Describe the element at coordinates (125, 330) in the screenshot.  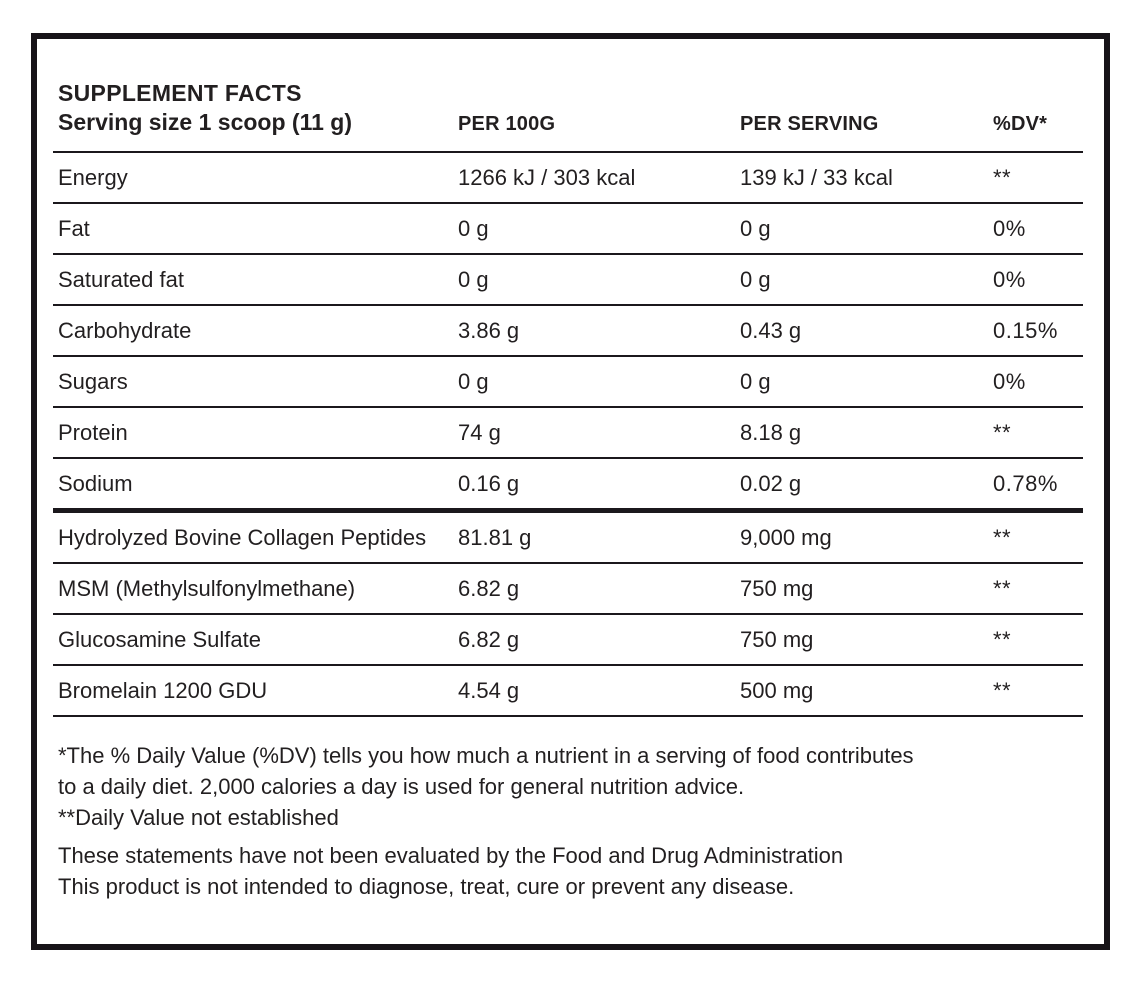
I see `nutrient-name: Carbohydrate` at that location.